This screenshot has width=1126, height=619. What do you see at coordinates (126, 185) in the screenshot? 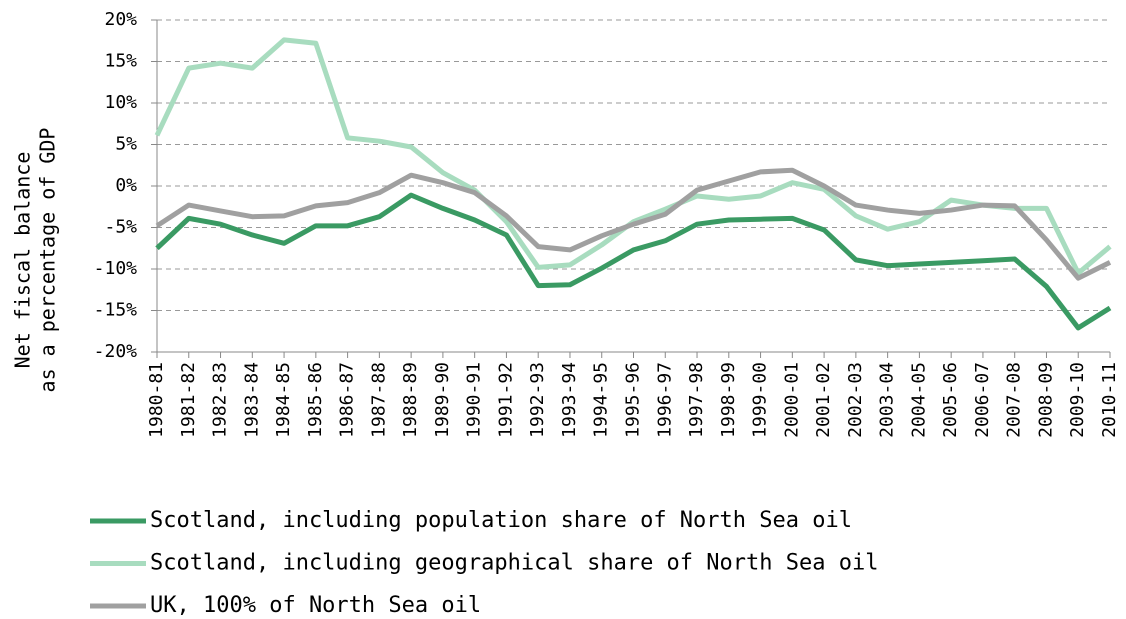
I see `y-tick-label: 0%` at bounding box center [126, 185].